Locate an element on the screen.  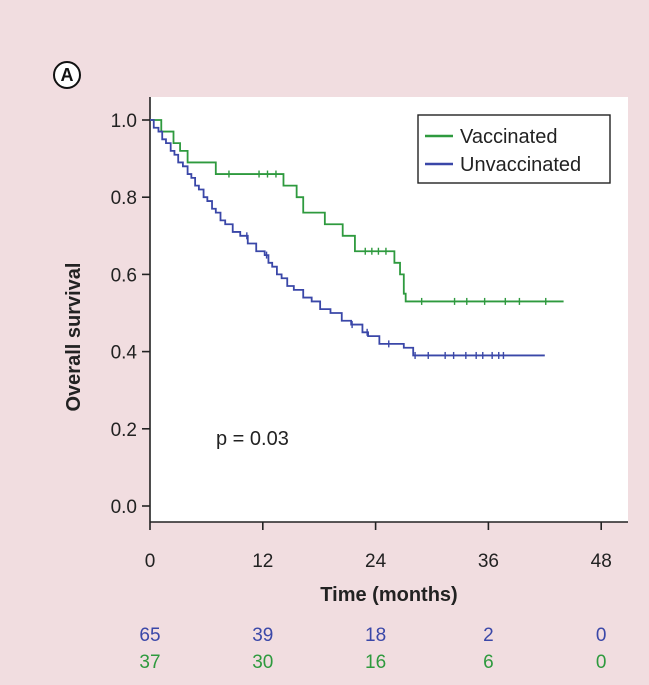
y-tick-label: 1.0 is located at coordinates (124, 121).